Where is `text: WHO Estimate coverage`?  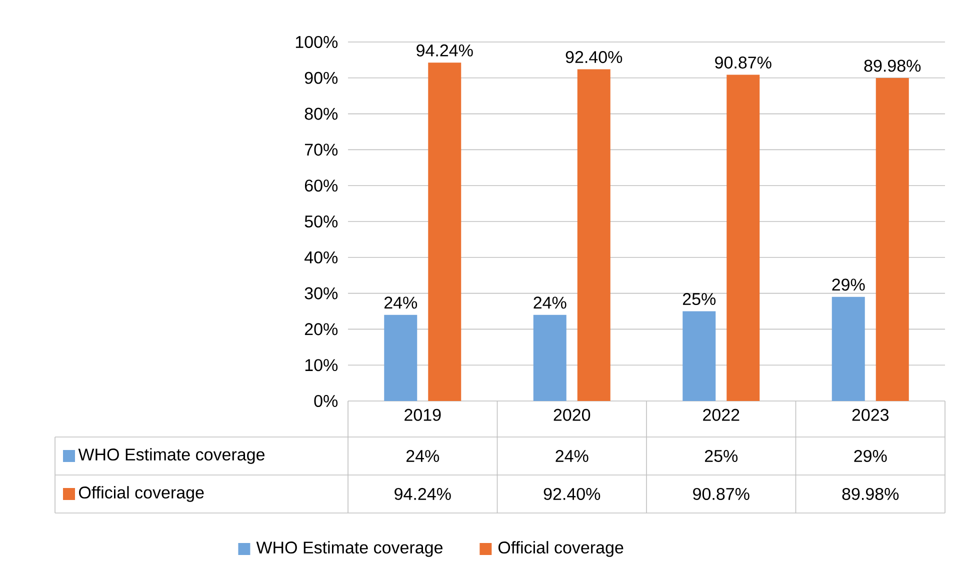 text: WHO Estimate coverage is located at coordinates (349, 549).